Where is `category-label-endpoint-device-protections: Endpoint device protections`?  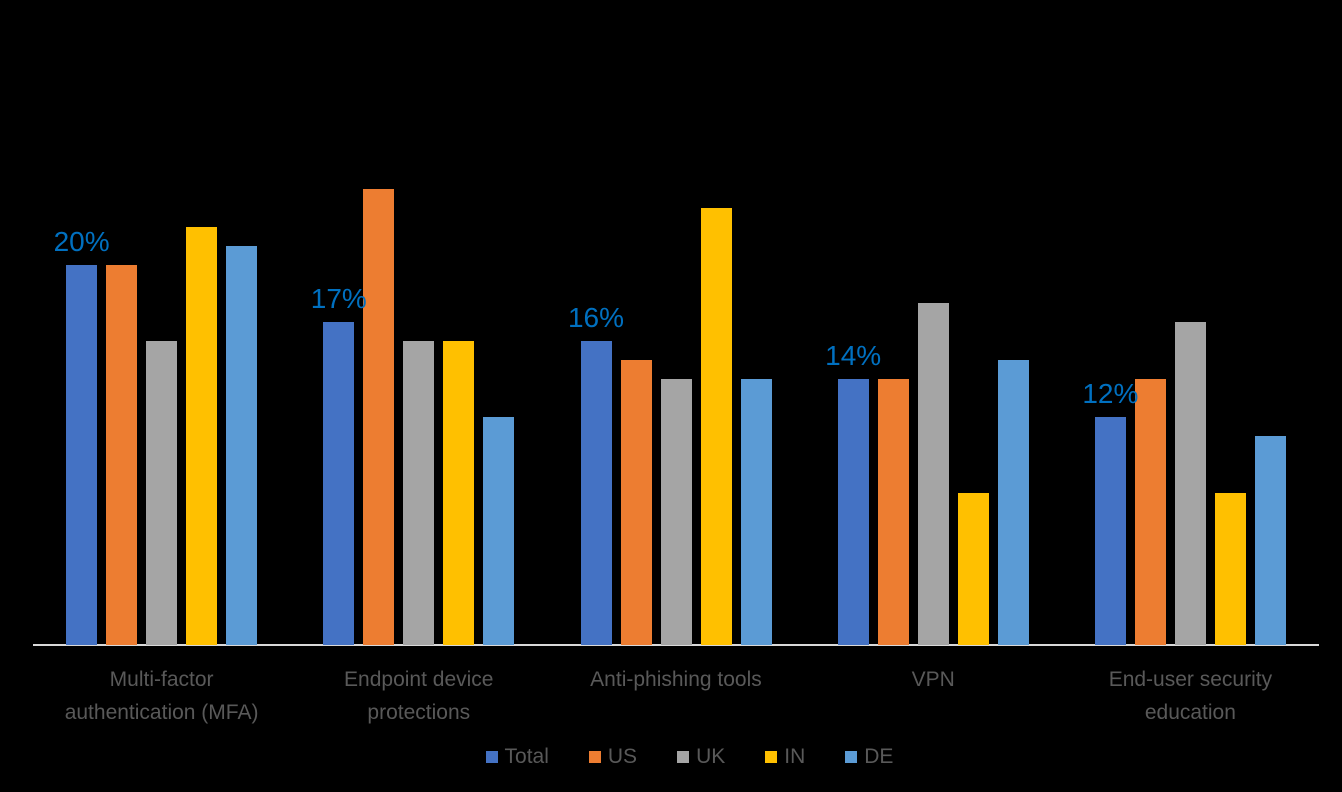
category-label-endpoint-device-protections: Endpoint device protections is located at coordinates (418, 696).